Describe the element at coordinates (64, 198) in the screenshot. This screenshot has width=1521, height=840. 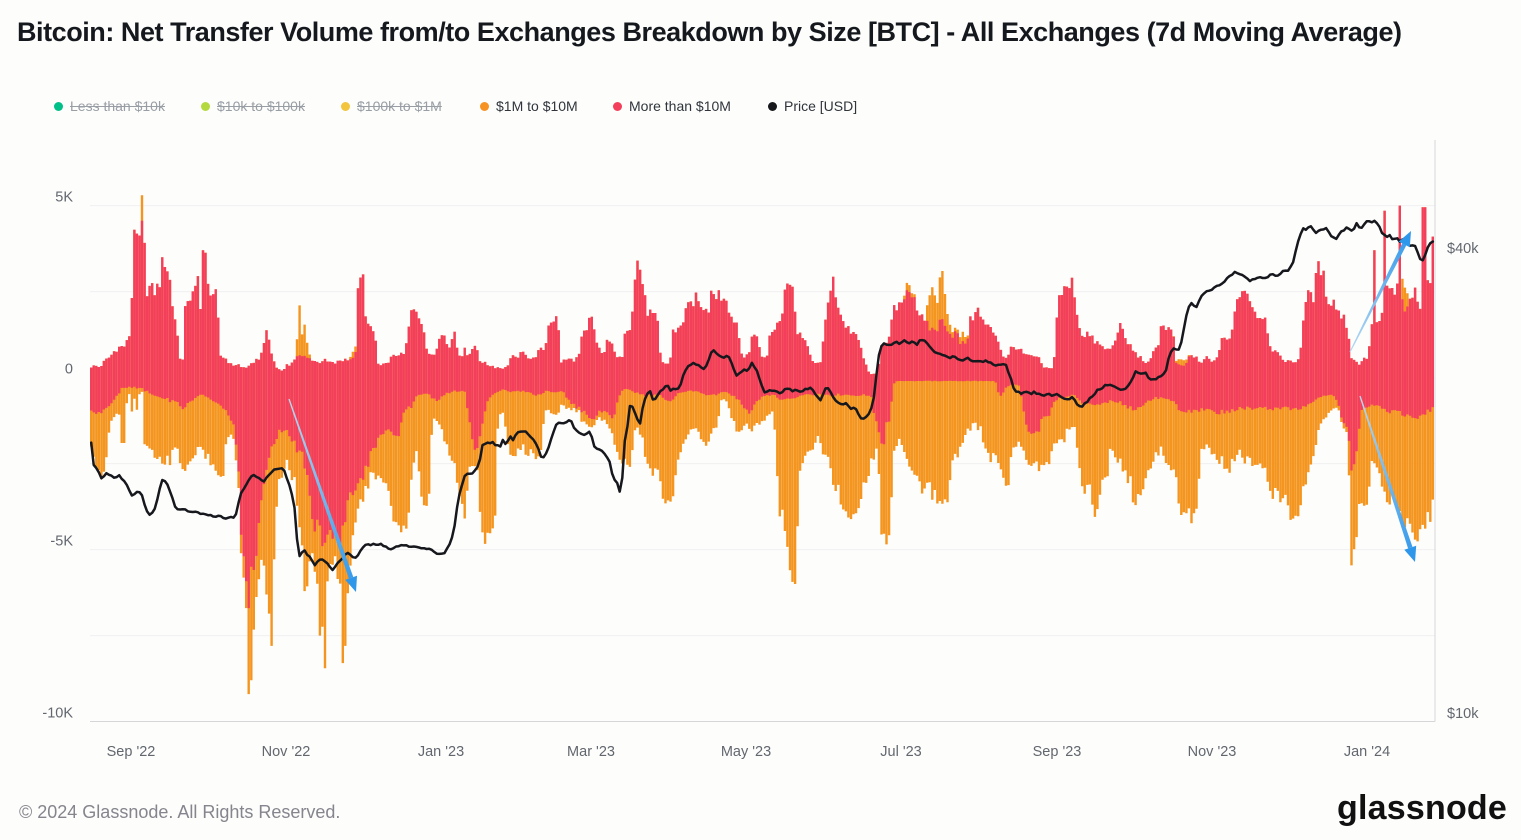
I see `svg-text: 5K` at that location.